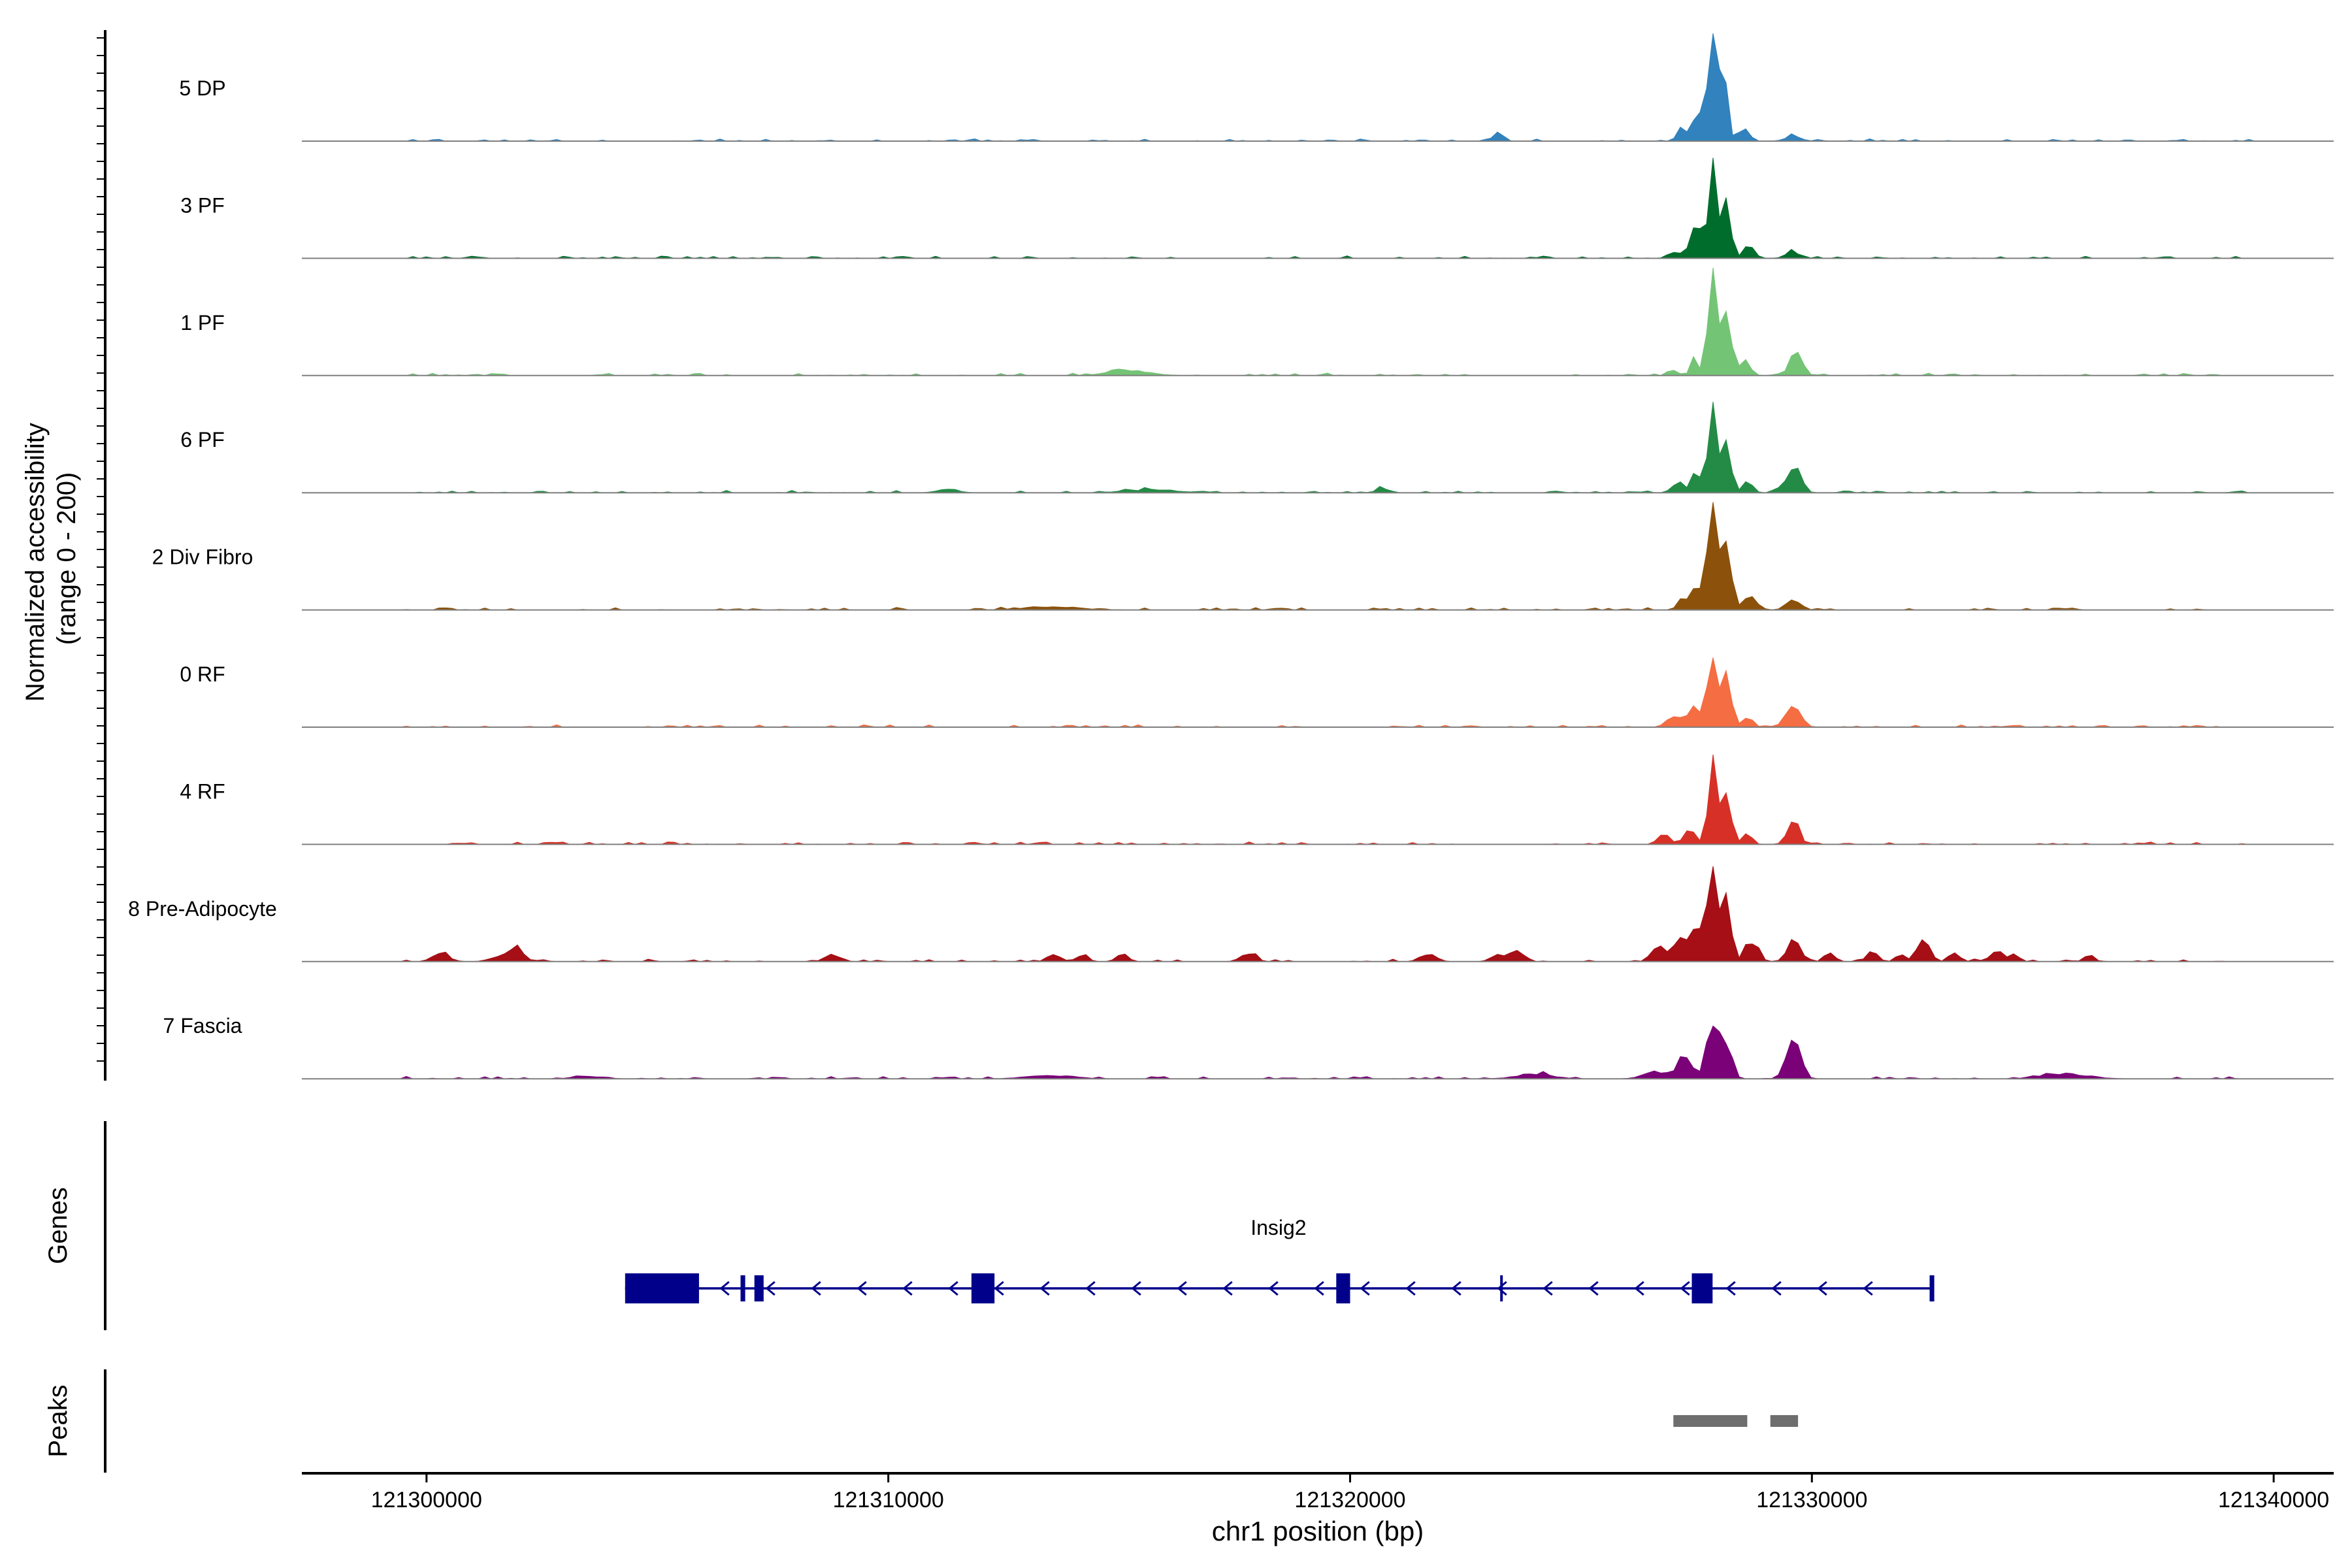 This screenshot has width=2352, height=1568. What do you see at coordinates (1278, 1227) in the screenshot?
I see `gene-name-label: Insig2` at bounding box center [1278, 1227].